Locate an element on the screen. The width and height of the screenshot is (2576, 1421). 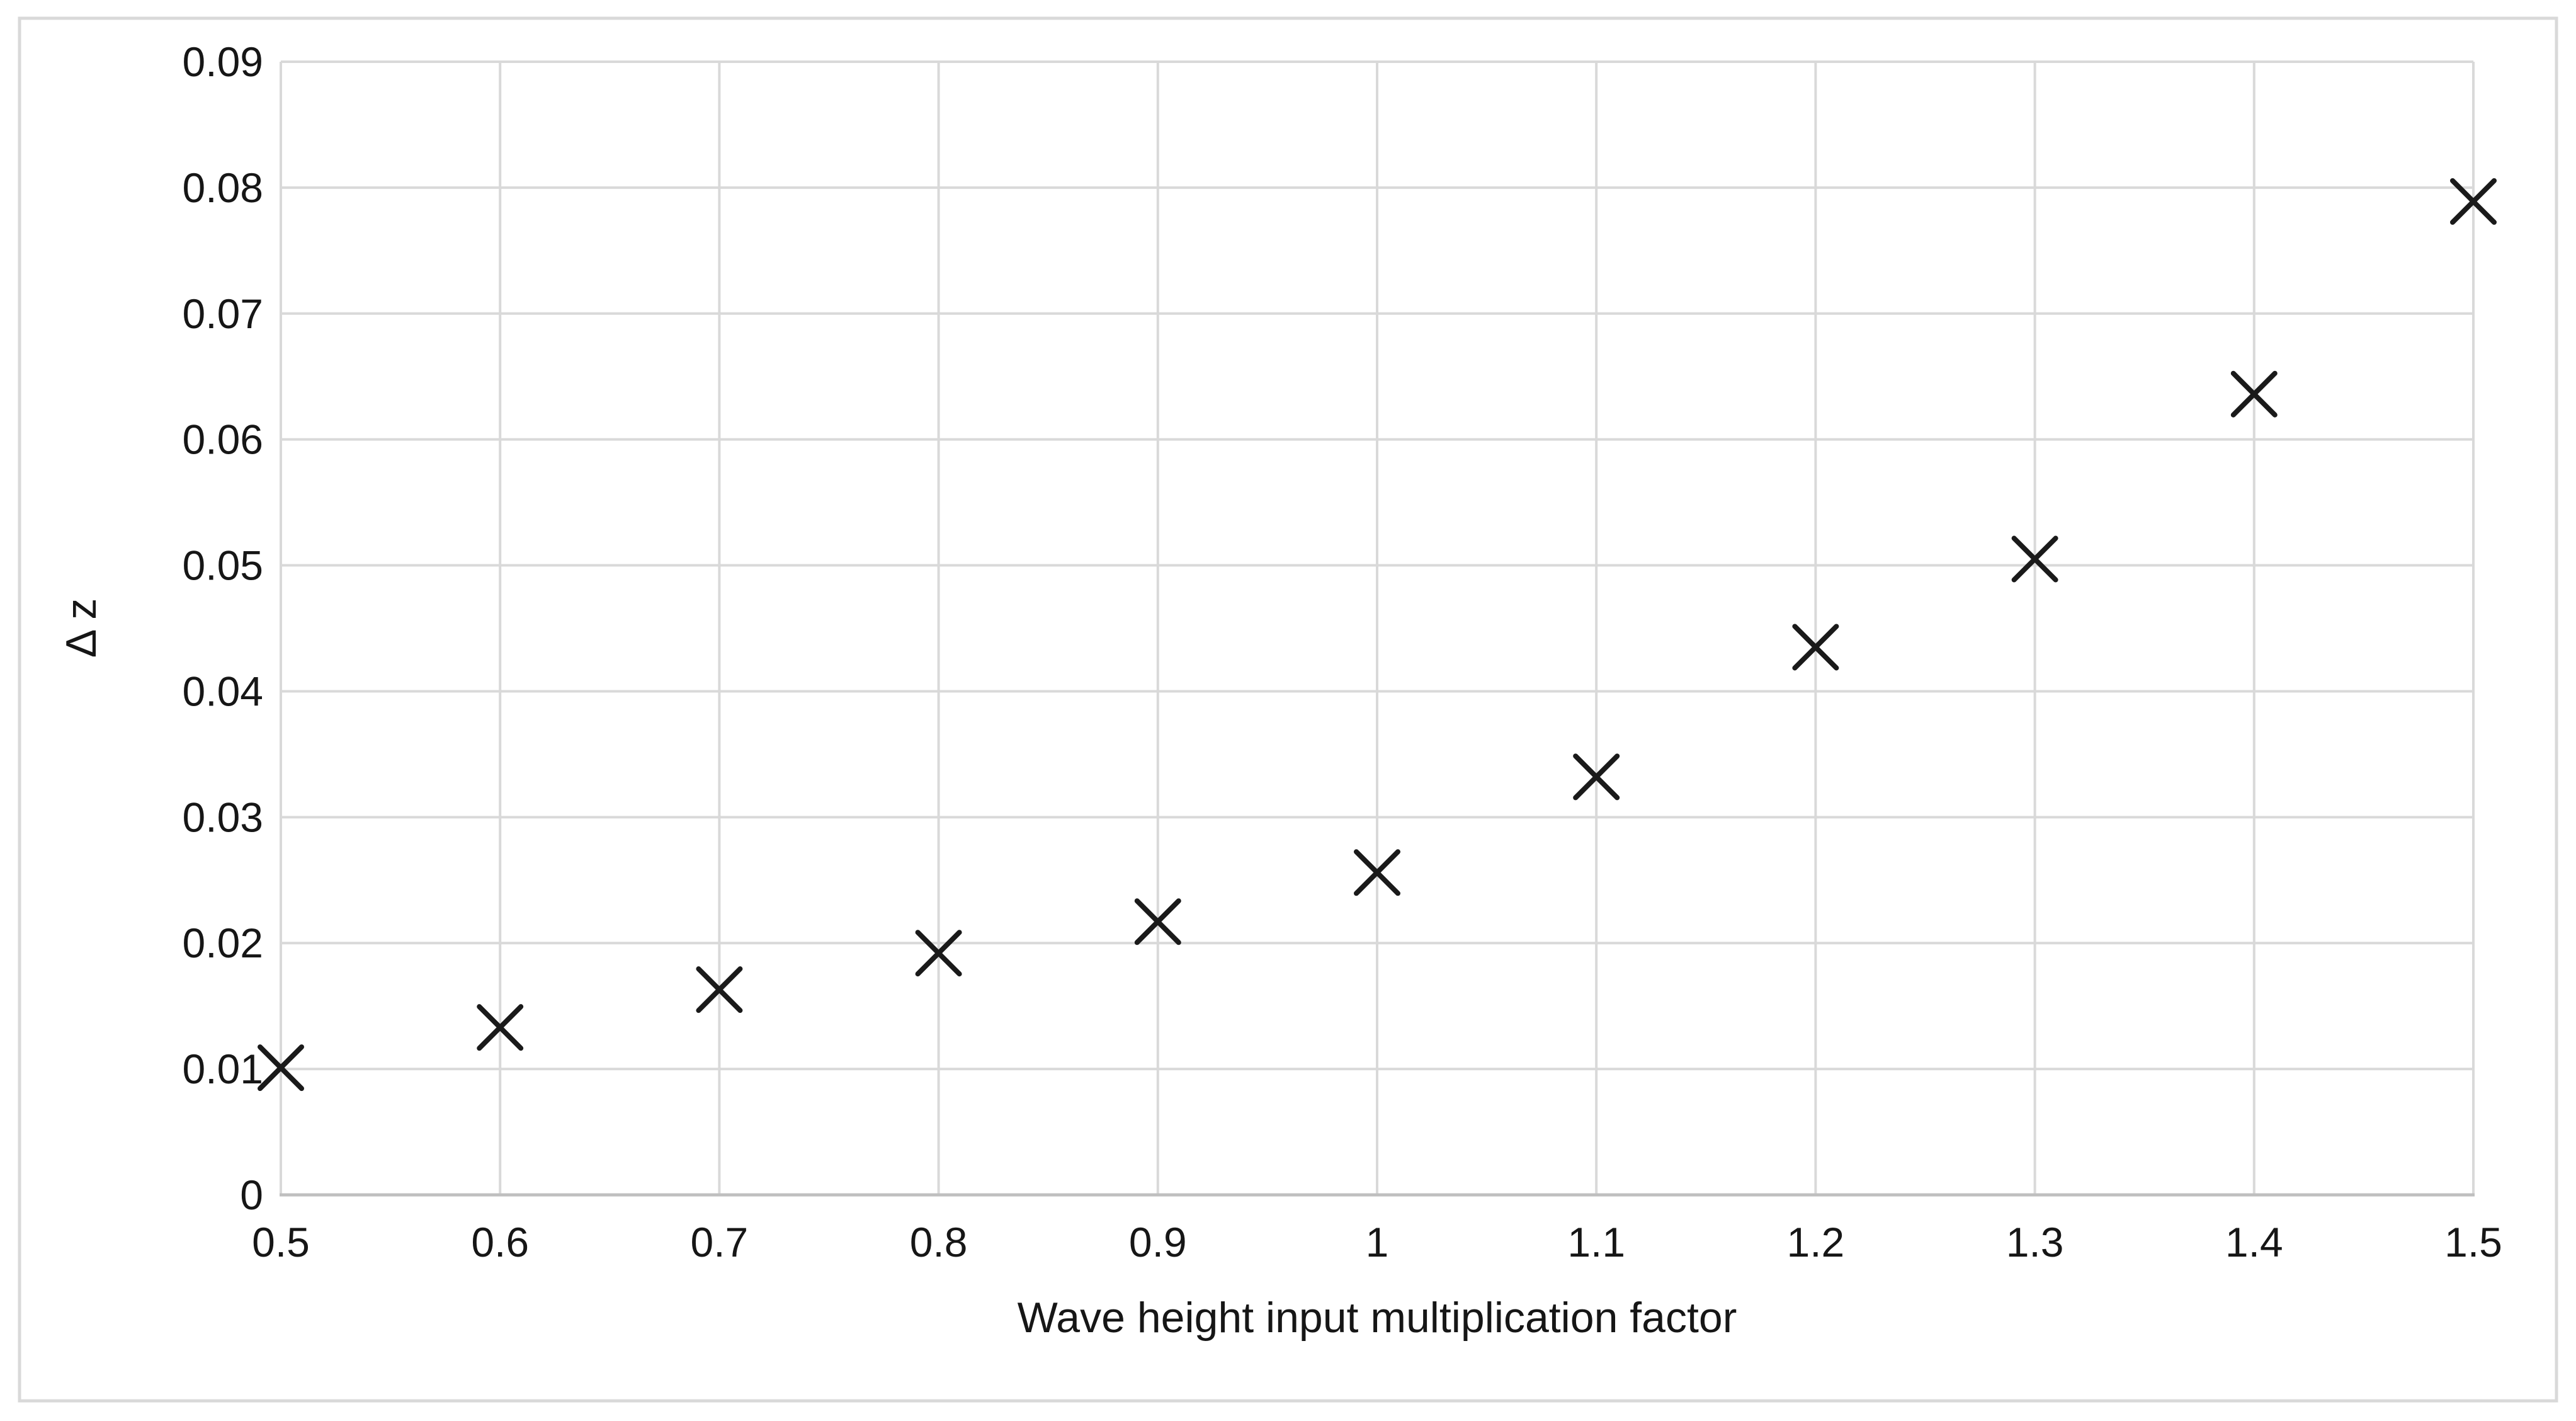
x-tick-label: 1 is located at coordinates (1377, 1242).